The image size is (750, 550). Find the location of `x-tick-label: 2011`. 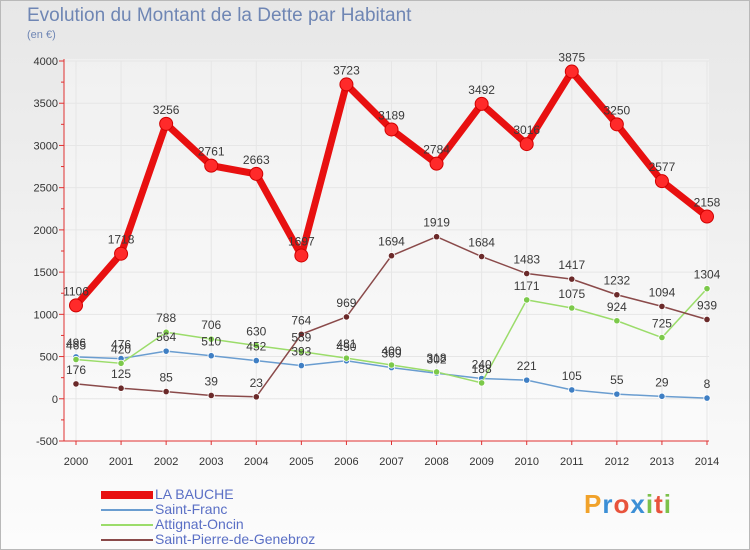

x-tick-label: 2011 is located at coordinates (572, 462).